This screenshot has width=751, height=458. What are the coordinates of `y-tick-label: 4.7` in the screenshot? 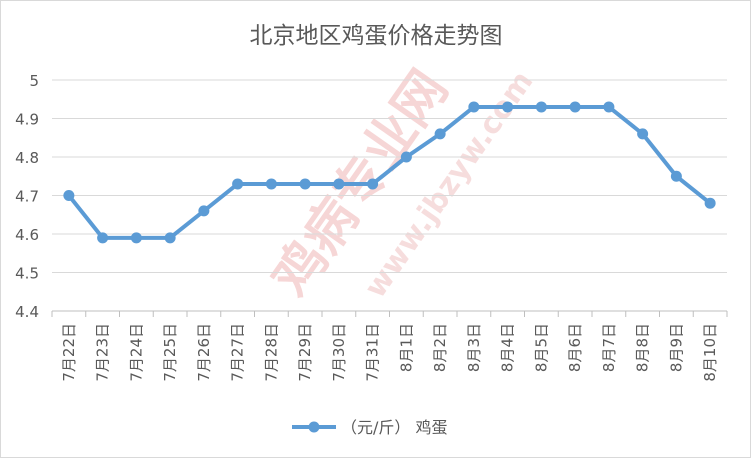 It's located at (27, 197).